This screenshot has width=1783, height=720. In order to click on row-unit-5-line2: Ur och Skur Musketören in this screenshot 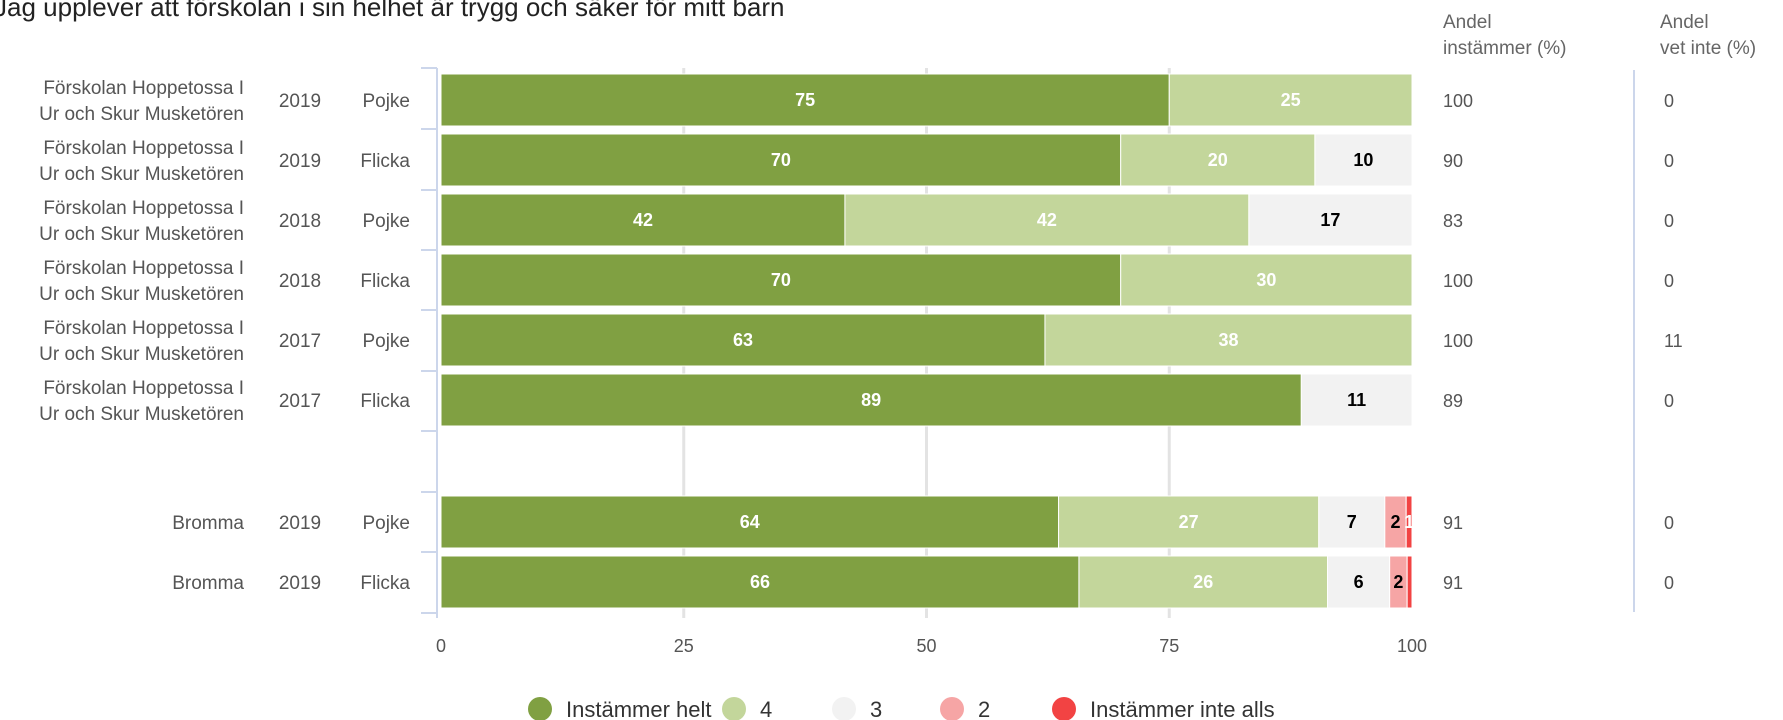, I will do `click(141, 354)`.